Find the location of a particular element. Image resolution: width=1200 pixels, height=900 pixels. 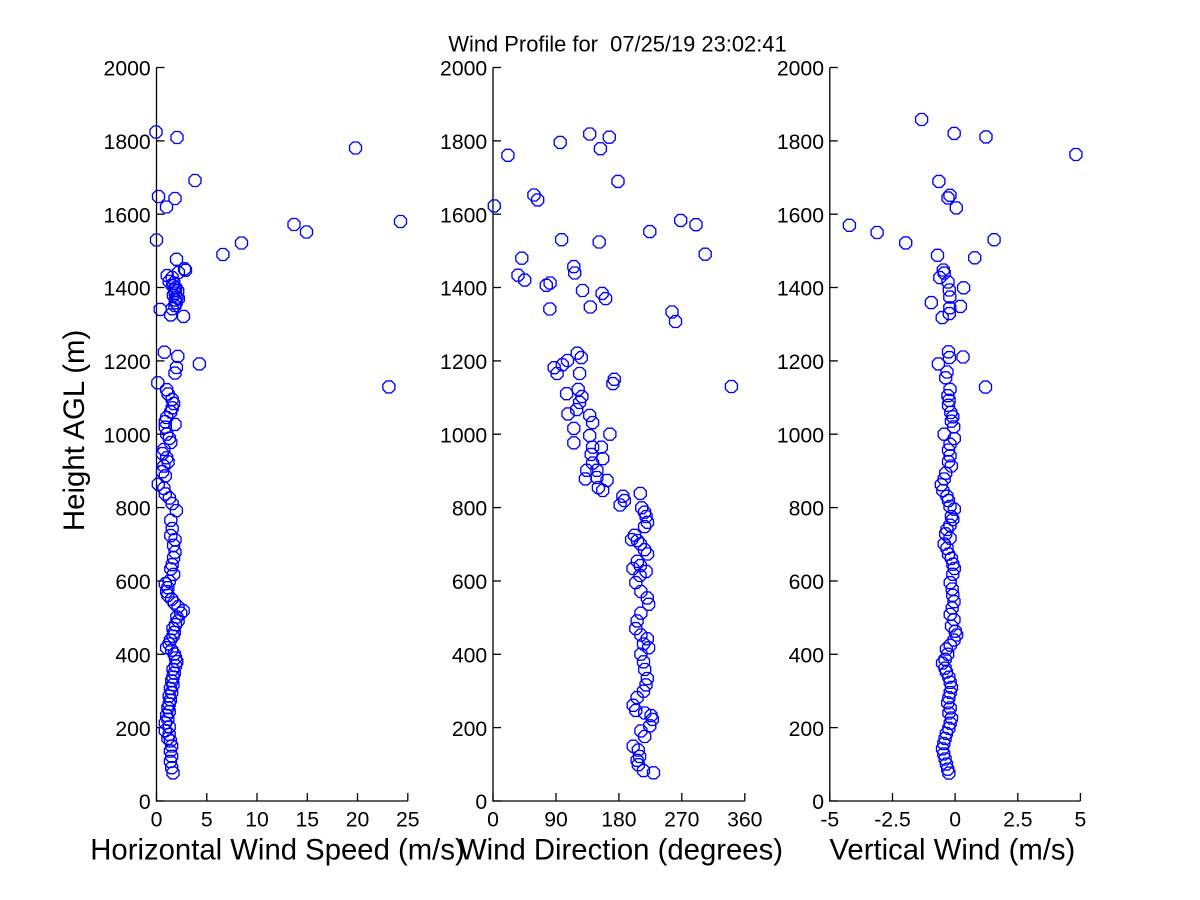

svg-text: Wind Direction (degrees) is located at coordinates (621, 850).